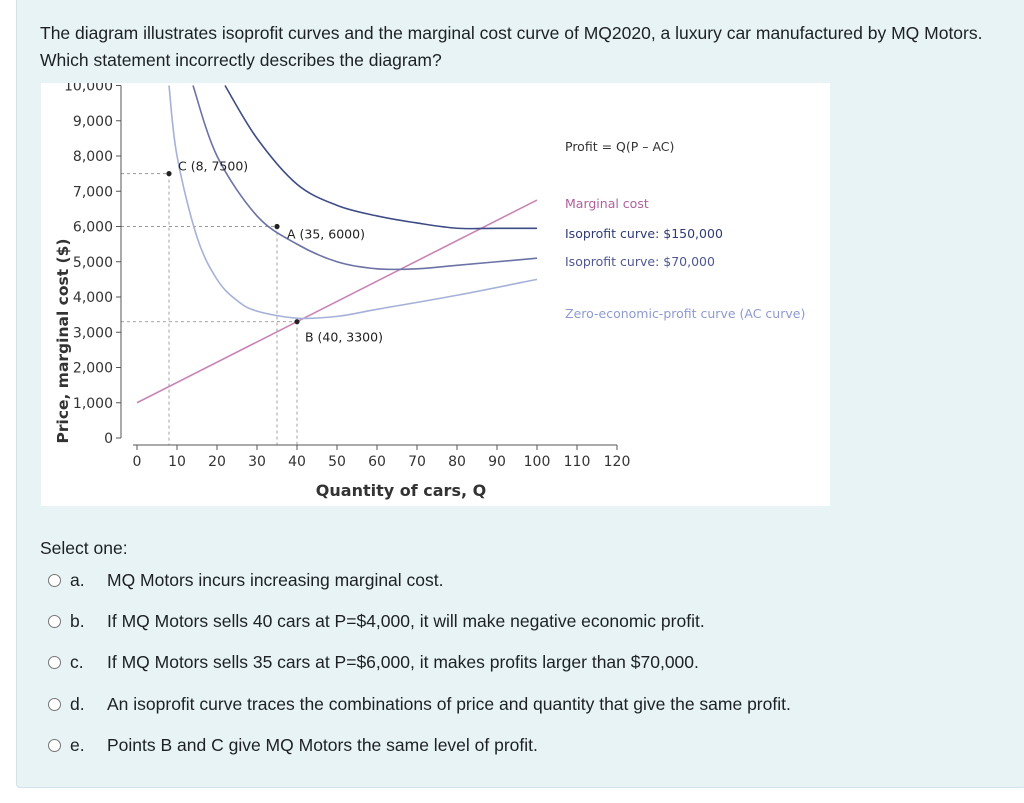 Image resolution: width=1024 pixels, height=803 pixels. Describe the element at coordinates (177, 462) in the screenshot. I see `x-tick-label: 10` at that location.